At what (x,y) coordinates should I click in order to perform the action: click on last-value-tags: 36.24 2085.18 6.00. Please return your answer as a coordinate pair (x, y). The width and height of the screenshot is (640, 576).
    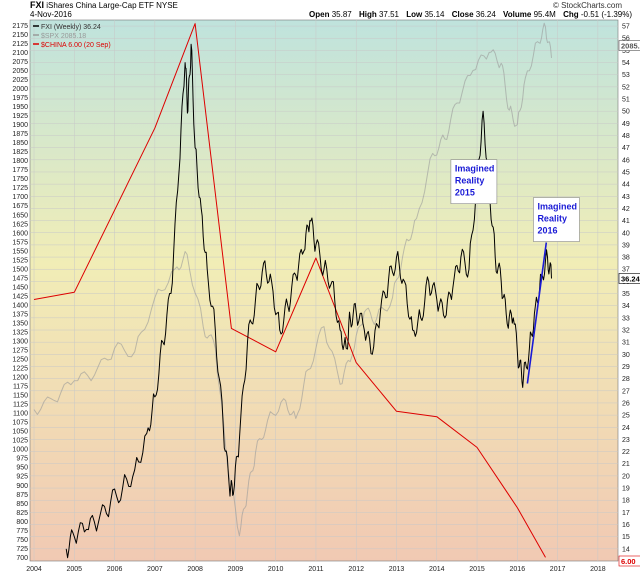
    Looking at the image, I should click on (629, 303).